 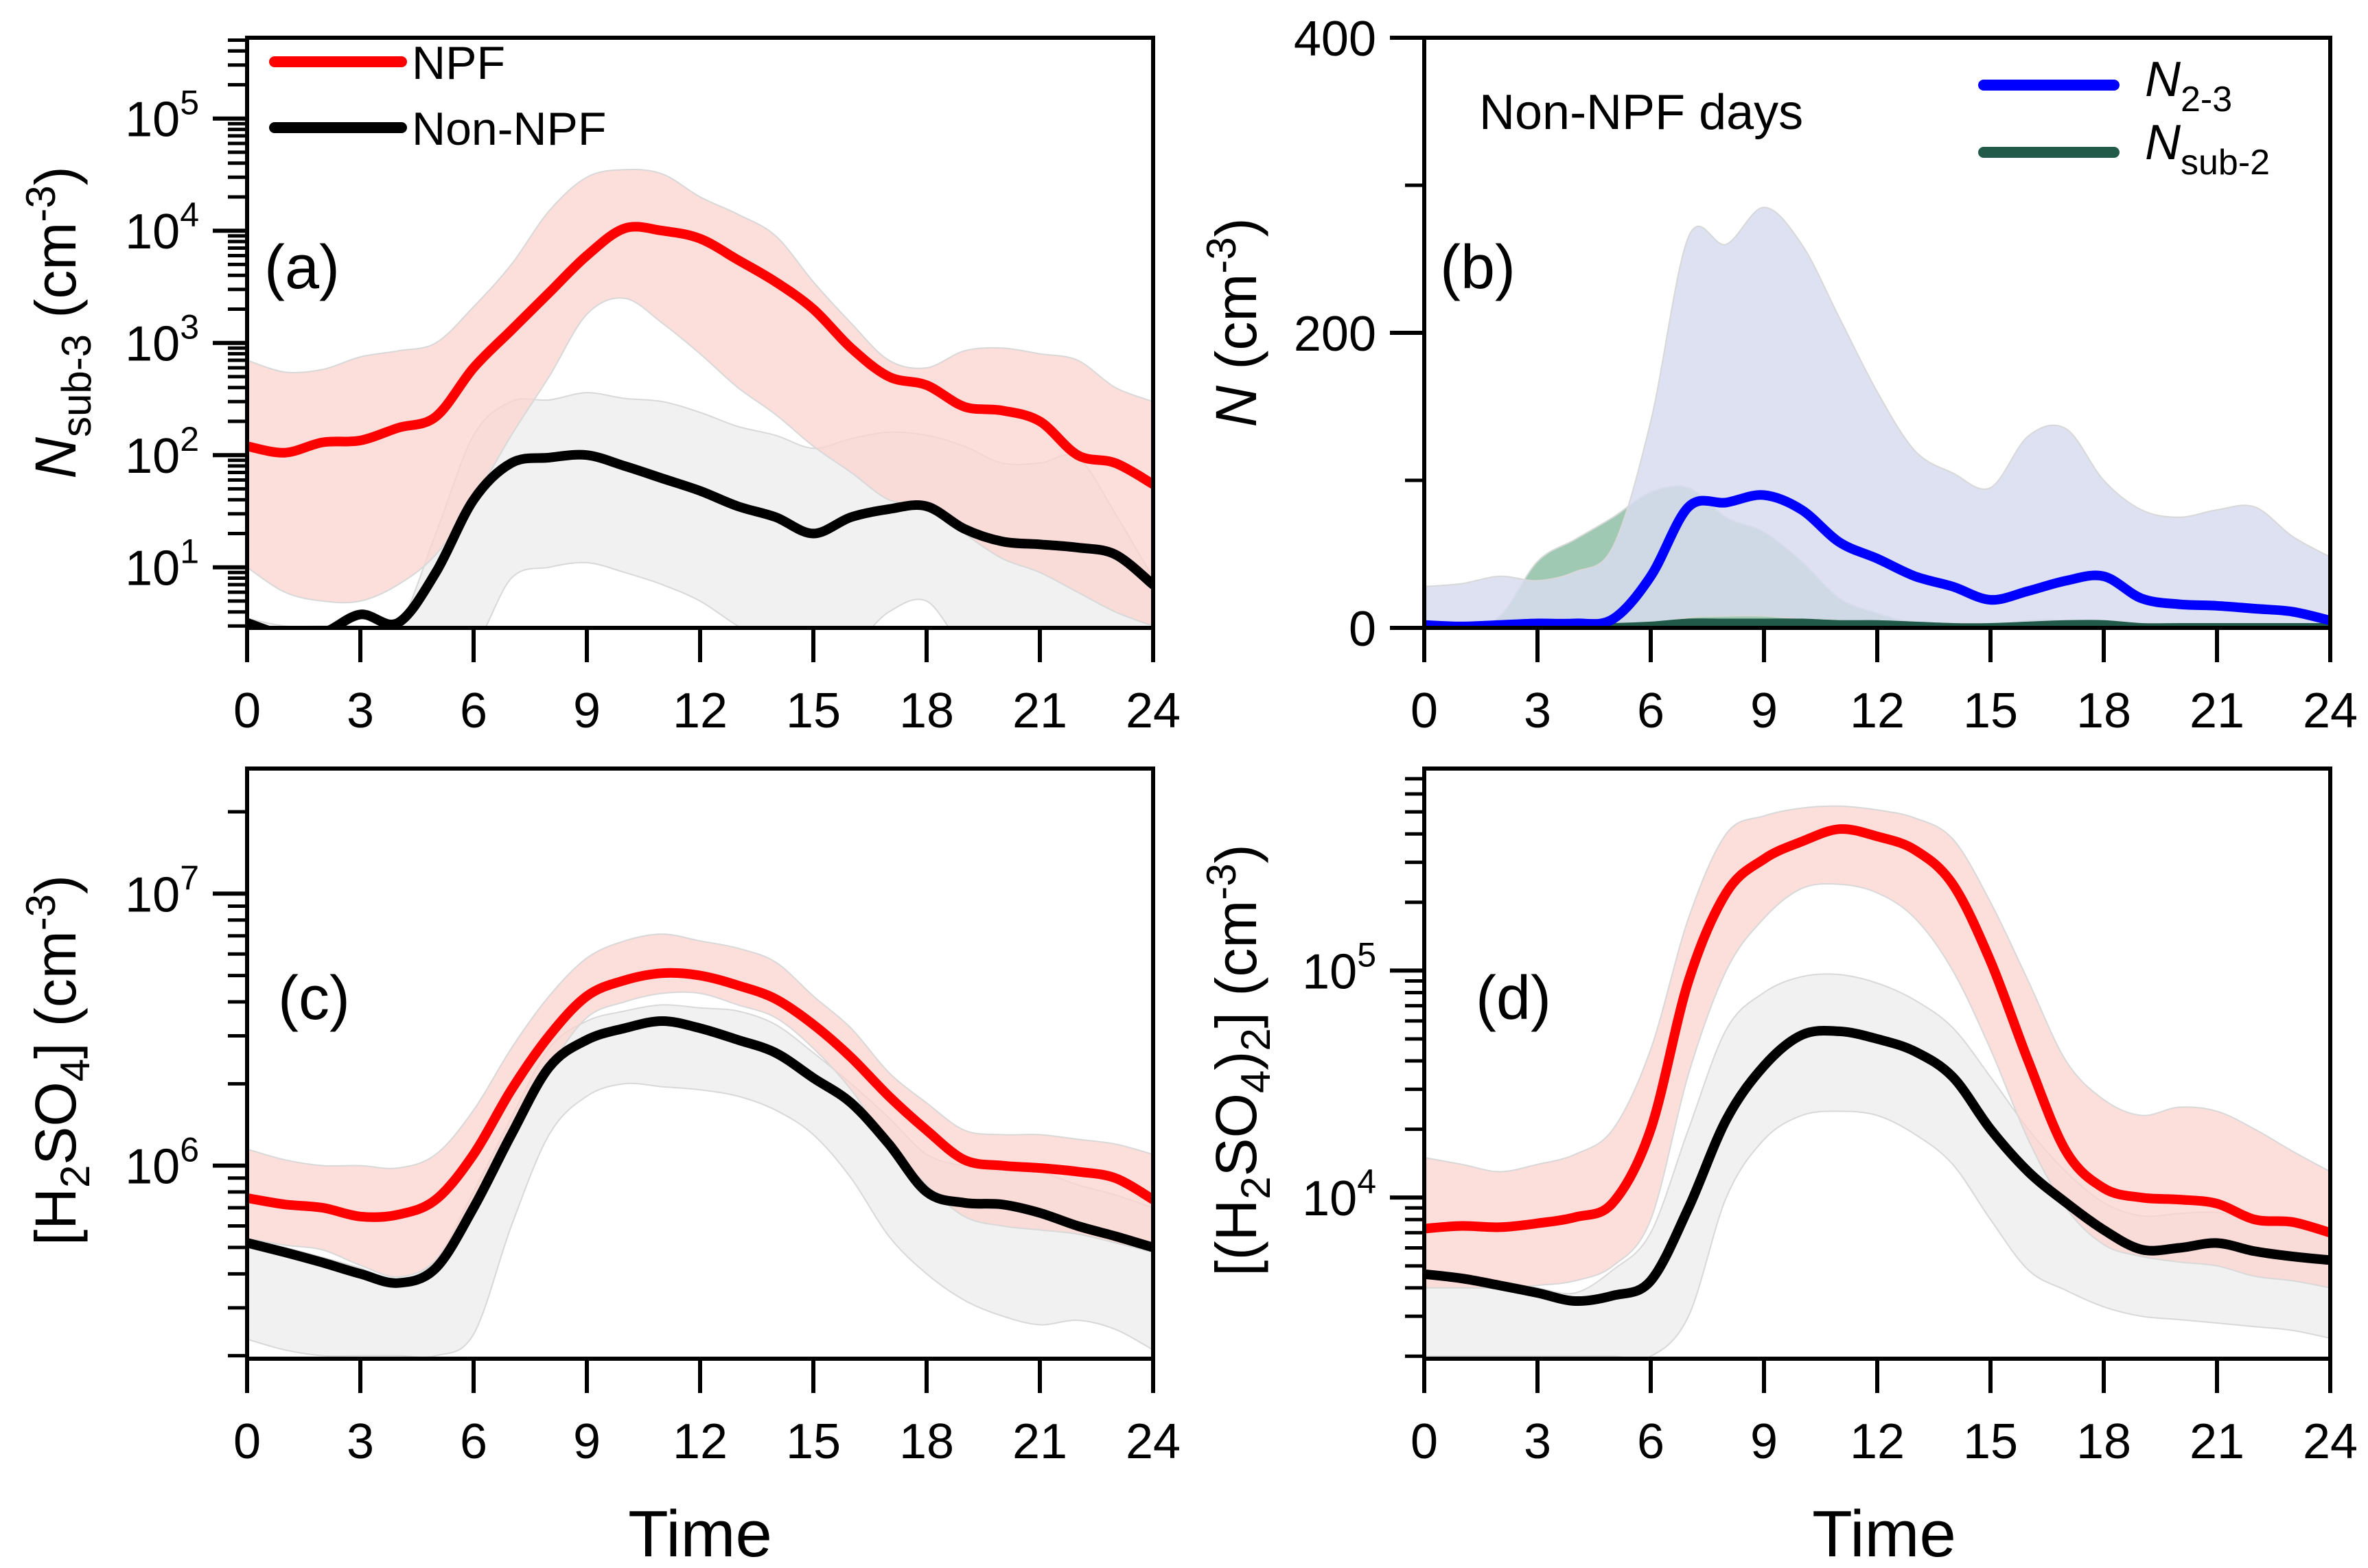 I want to click on x-tick-label-c: 6, so click(x=473, y=1441).